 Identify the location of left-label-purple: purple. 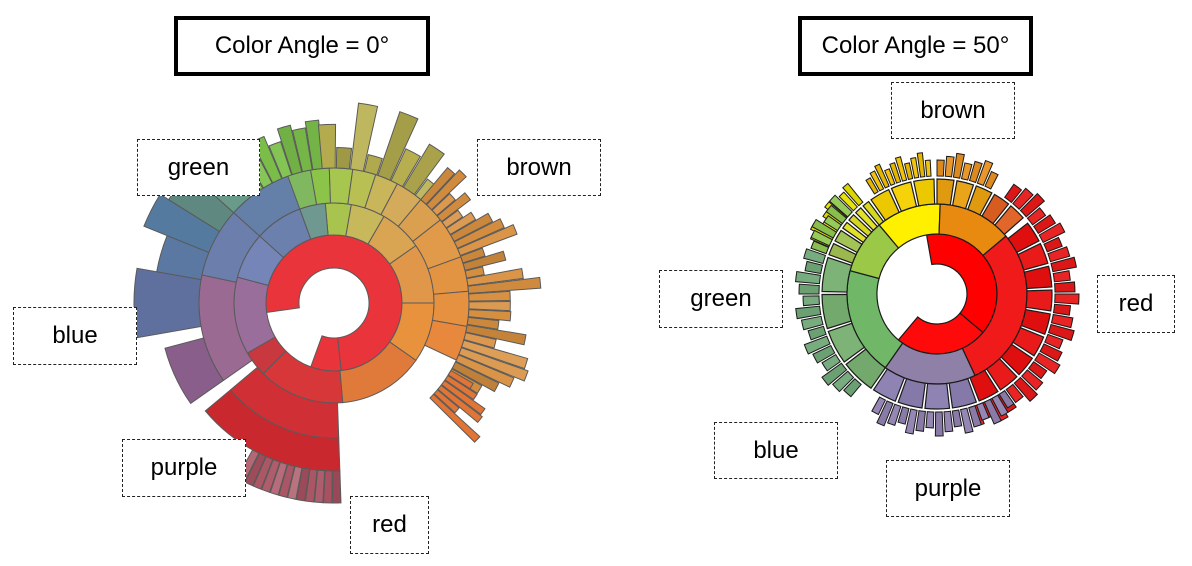
(184, 468).